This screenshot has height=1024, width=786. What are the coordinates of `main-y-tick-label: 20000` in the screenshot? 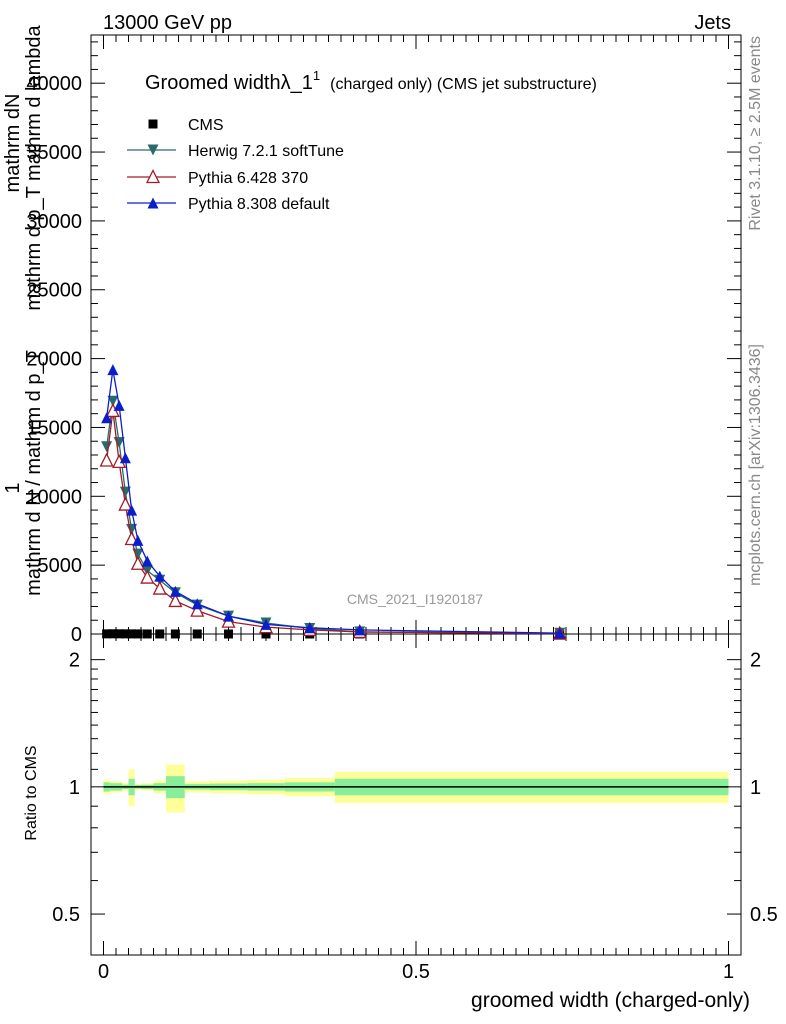 It's located at (54, 360).